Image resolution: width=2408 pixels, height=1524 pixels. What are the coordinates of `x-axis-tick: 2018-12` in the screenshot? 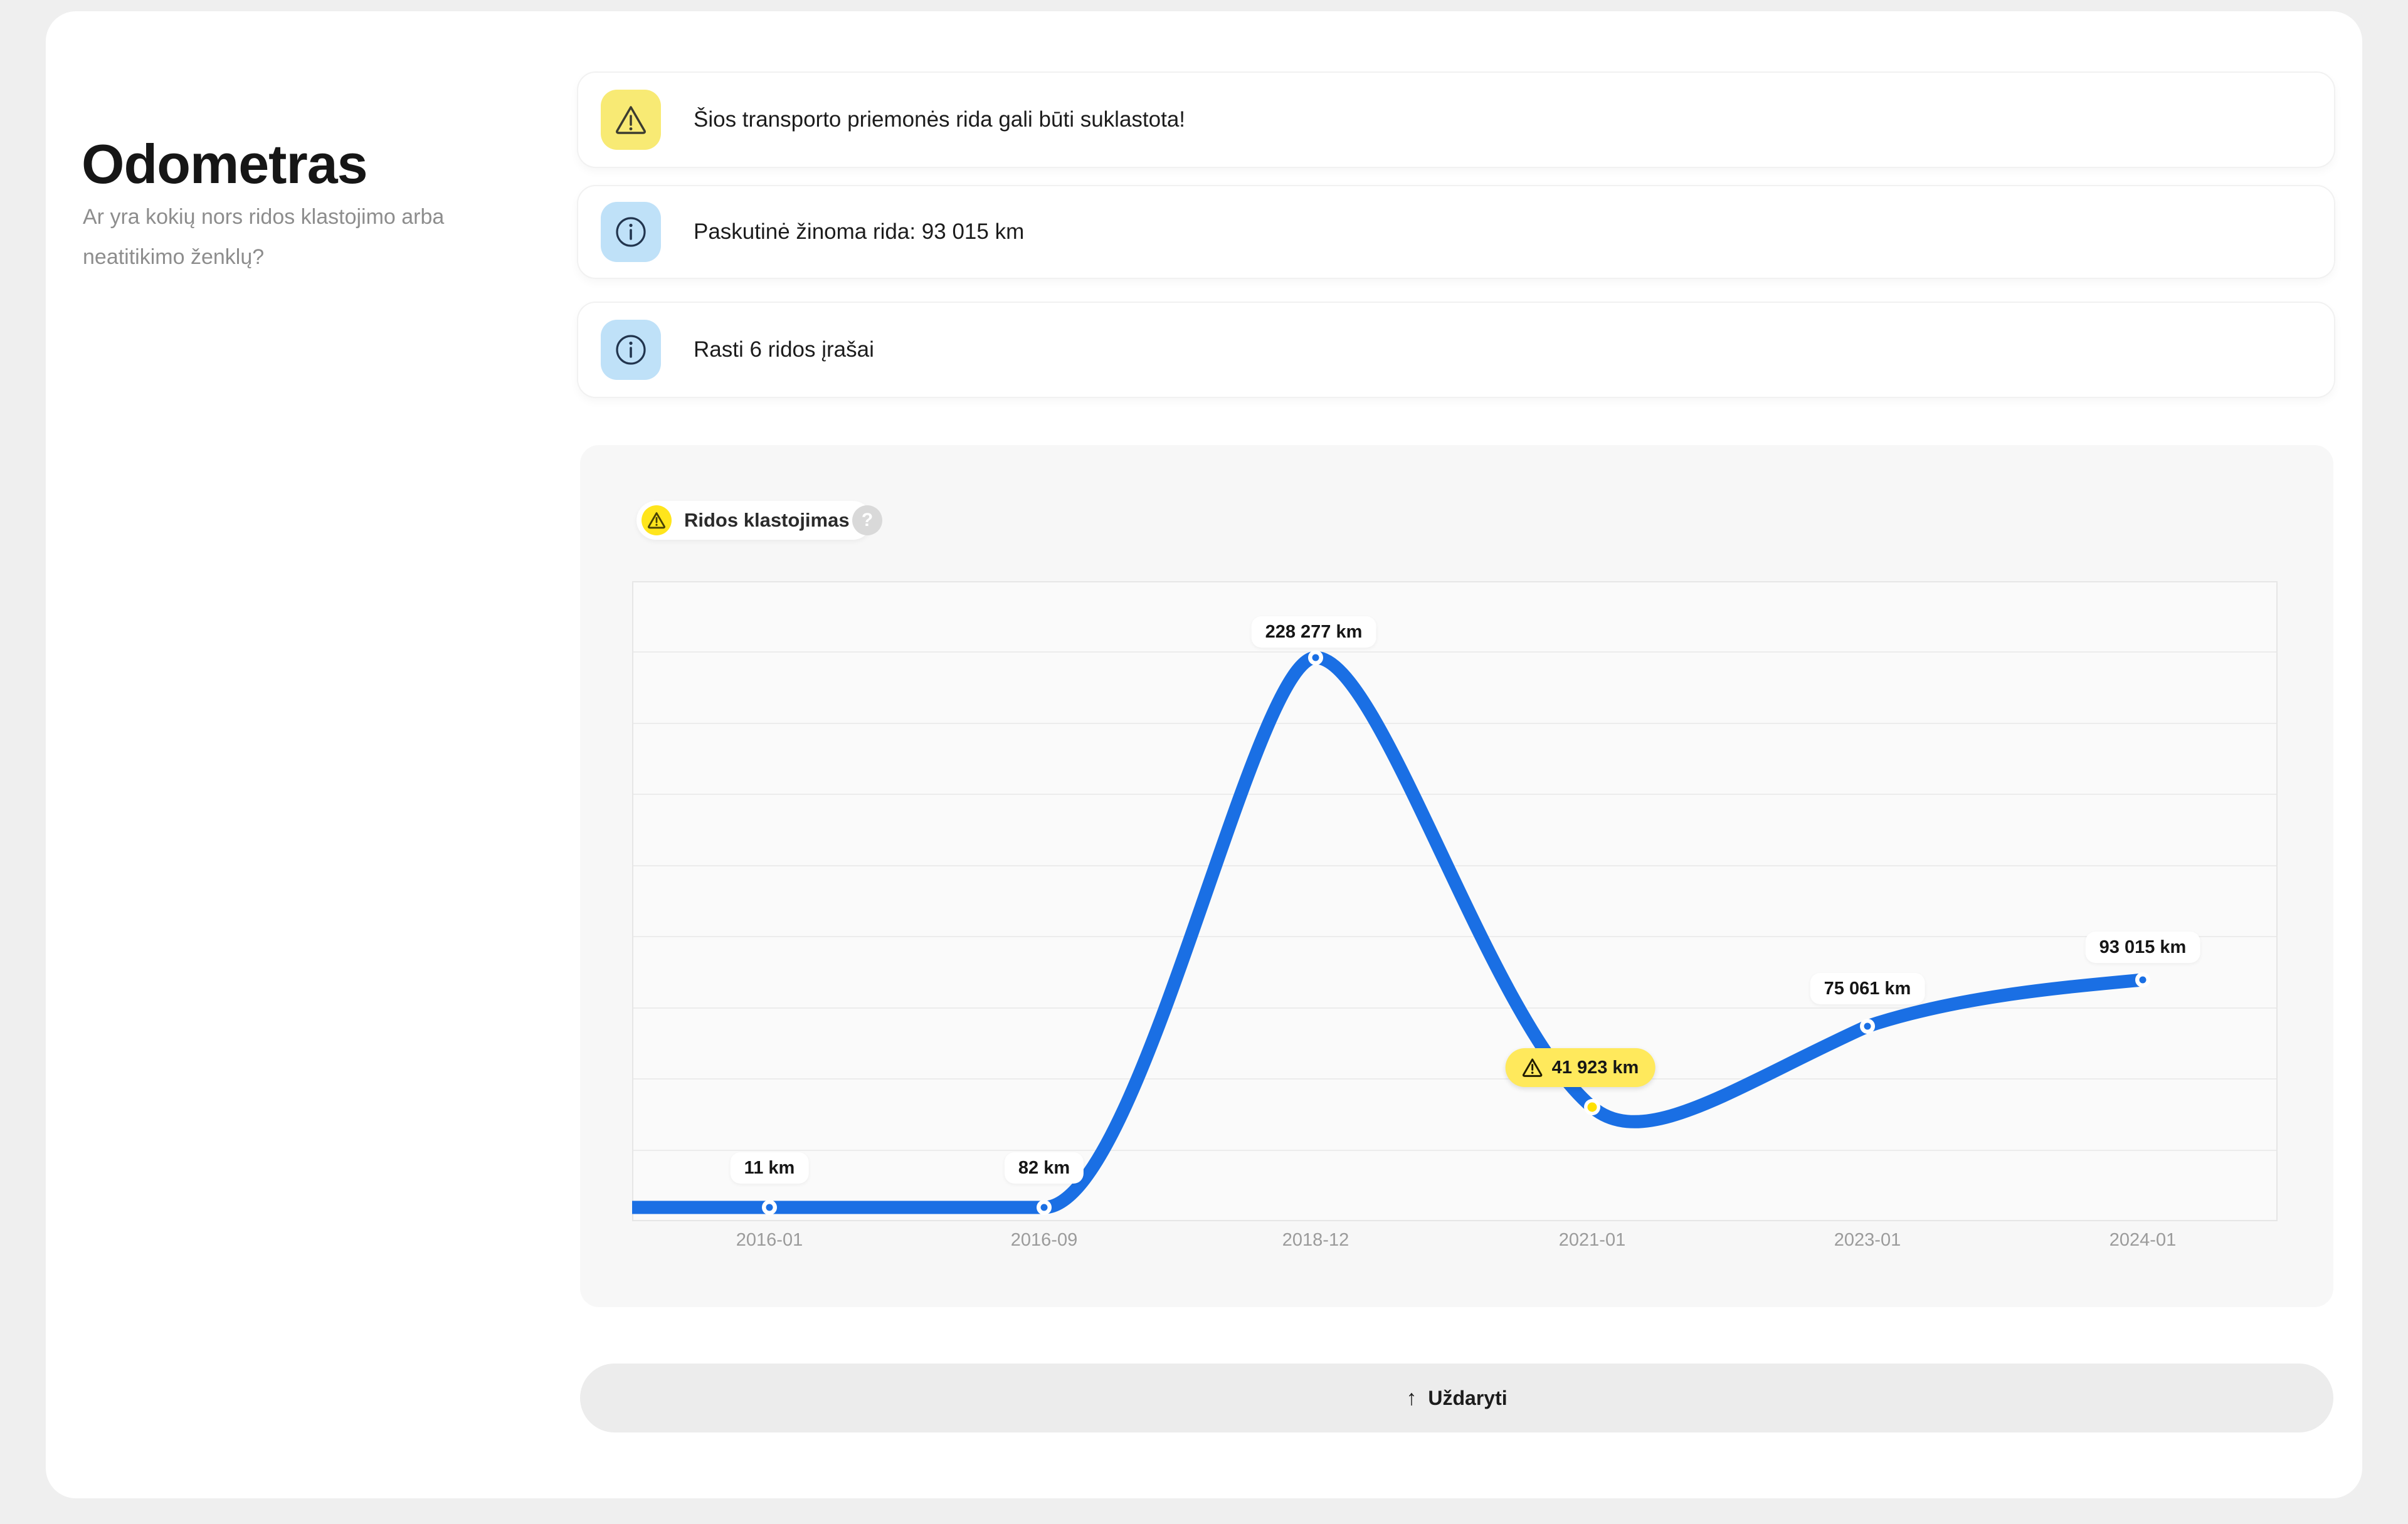 It's located at (1315, 1240).